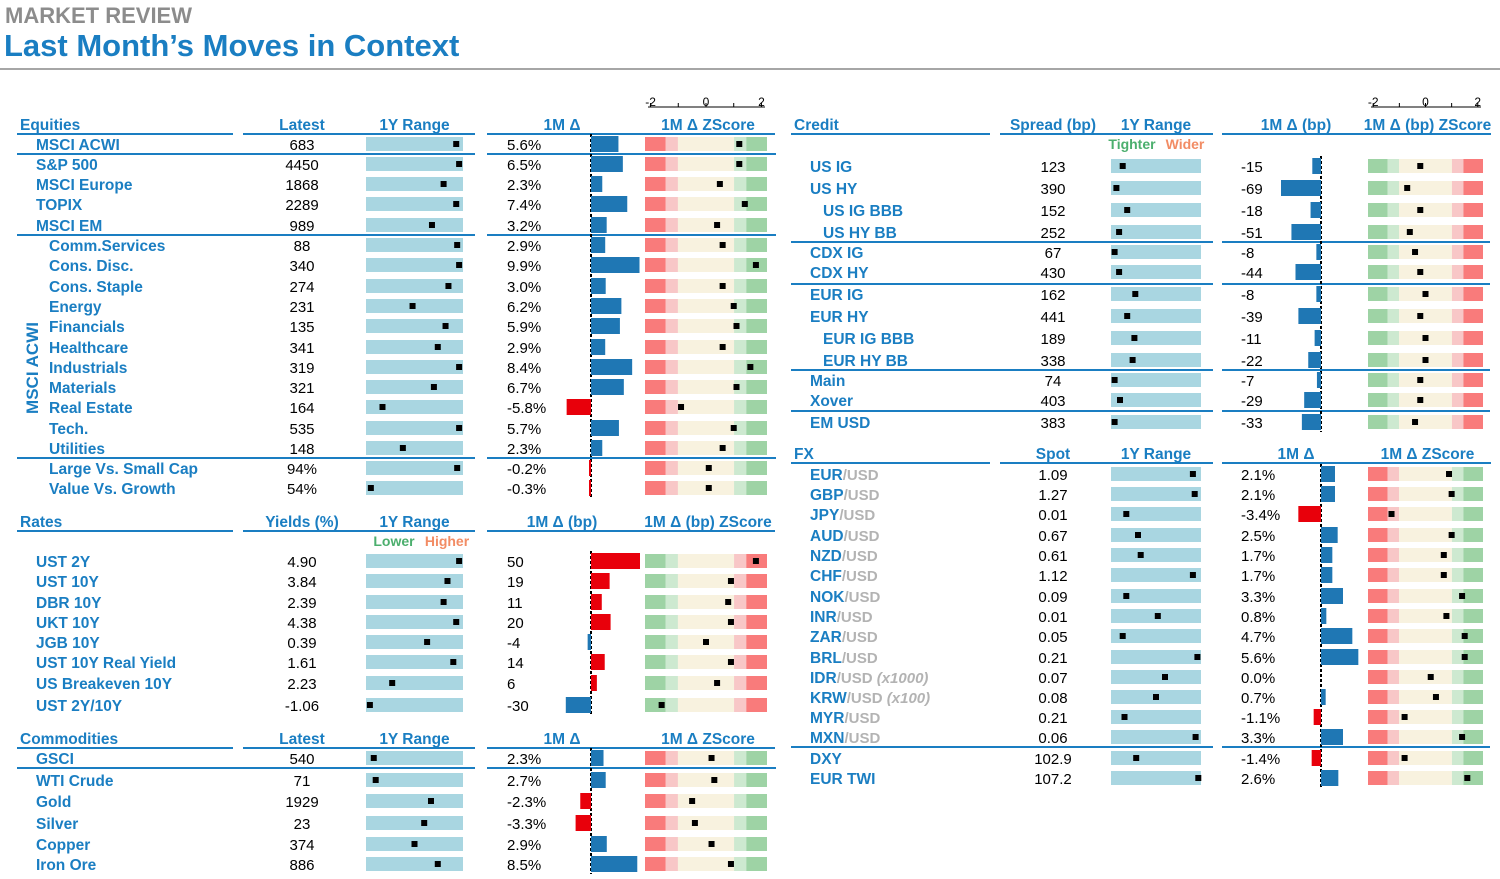 The width and height of the screenshot is (1500, 879). Describe the element at coordinates (1425, 188) in the screenshot. I see `credit-row-us-hy-zscore-band` at that location.